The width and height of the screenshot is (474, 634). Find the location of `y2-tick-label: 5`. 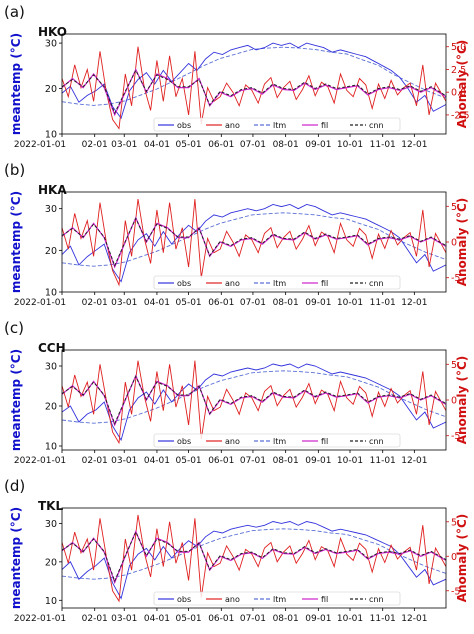

y2-tick-label: 5 is located at coordinates (454, 207).